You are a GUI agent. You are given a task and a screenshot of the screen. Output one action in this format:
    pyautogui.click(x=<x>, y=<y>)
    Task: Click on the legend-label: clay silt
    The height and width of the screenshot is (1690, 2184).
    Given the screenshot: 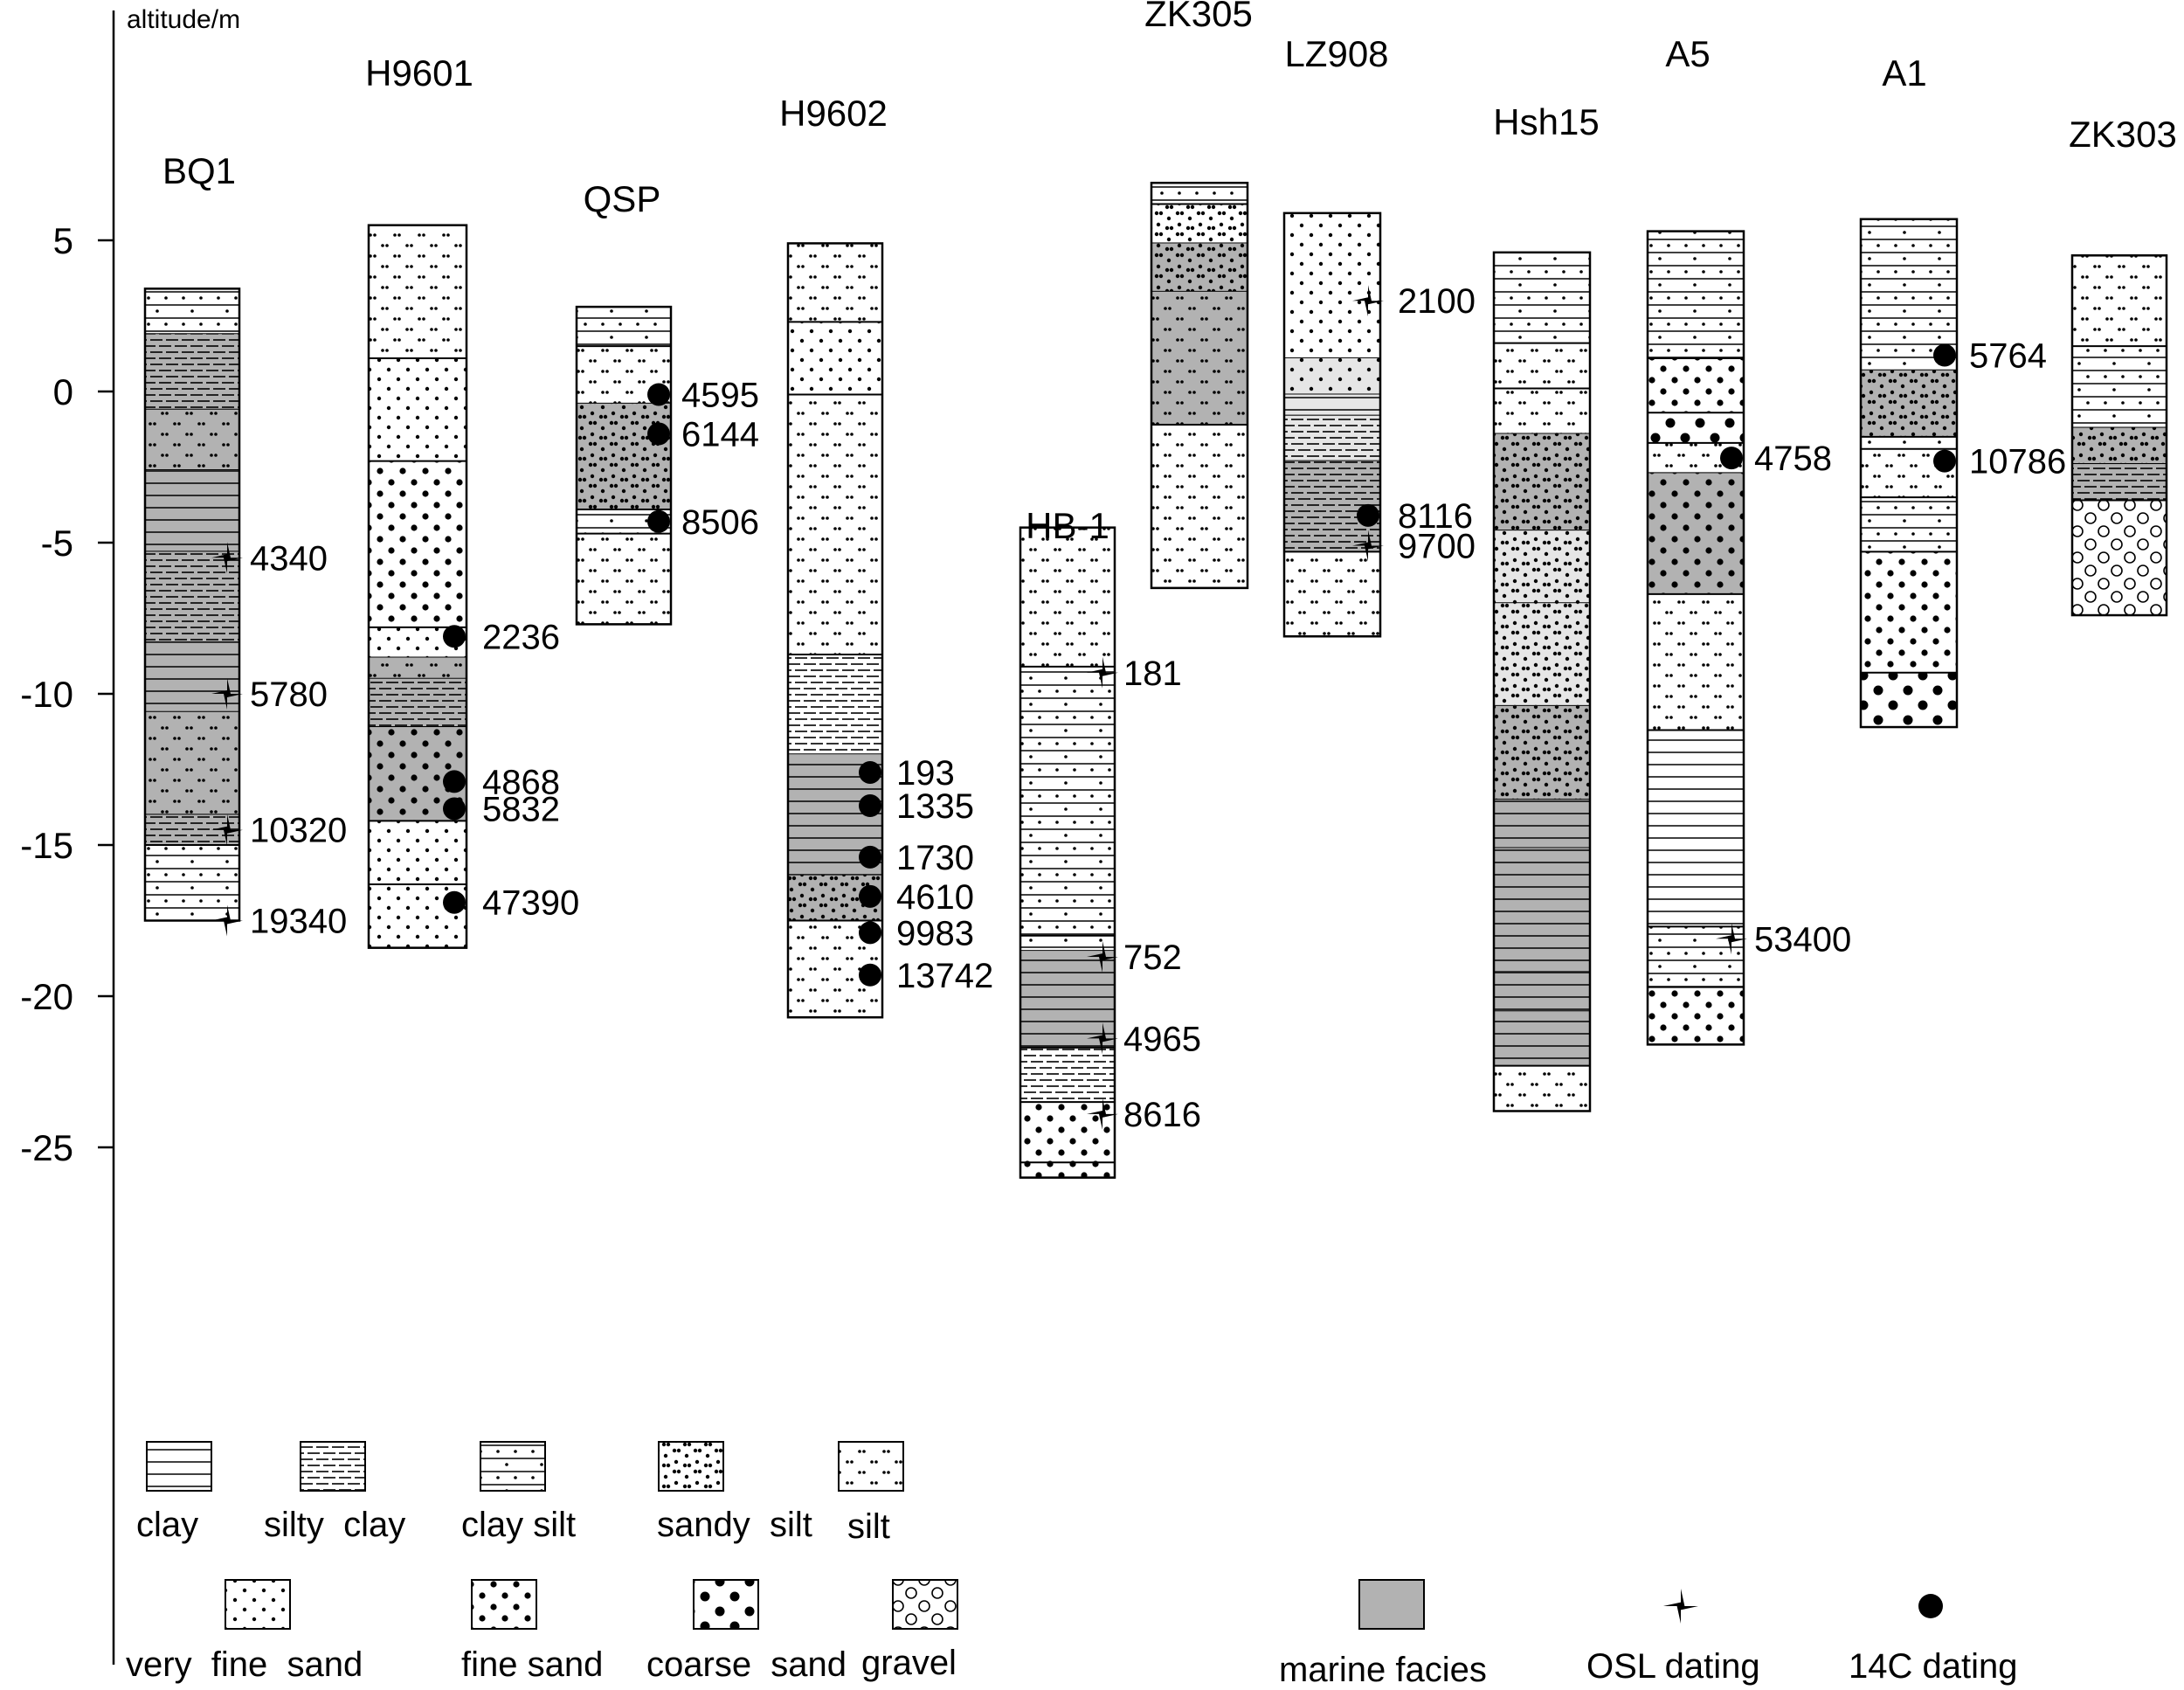 What is the action you would take?
    pyautogui.click(x=518, y=1525)
    